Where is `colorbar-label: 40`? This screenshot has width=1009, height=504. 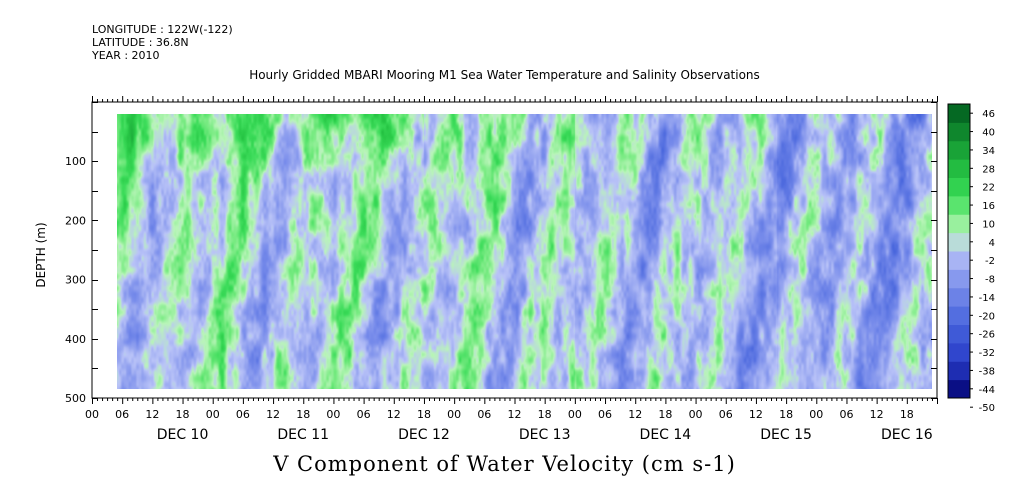
colorbar-label: 40 is located at coordinates (988, 133).